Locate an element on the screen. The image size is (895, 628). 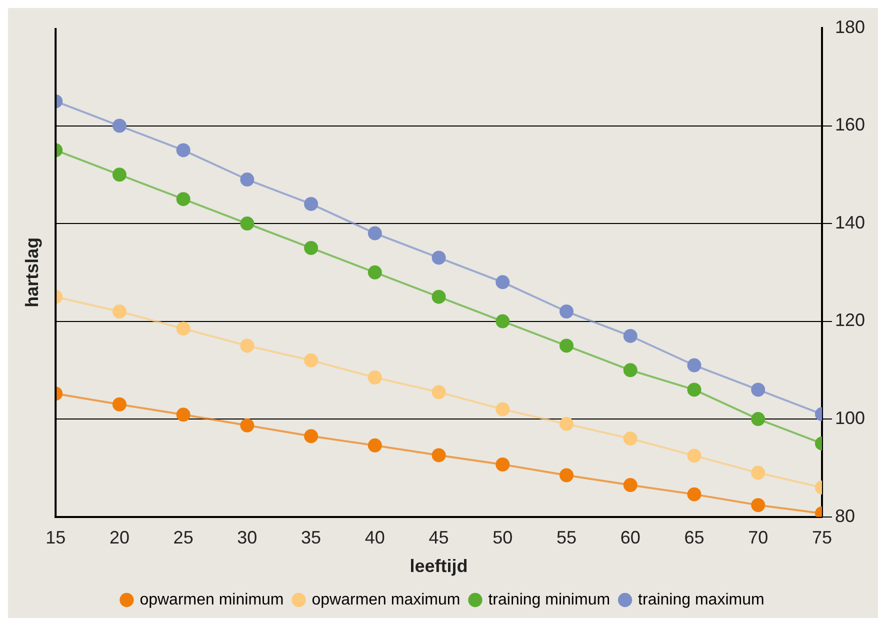
x-tick-label: 25 is located at coordinates (183, 538).